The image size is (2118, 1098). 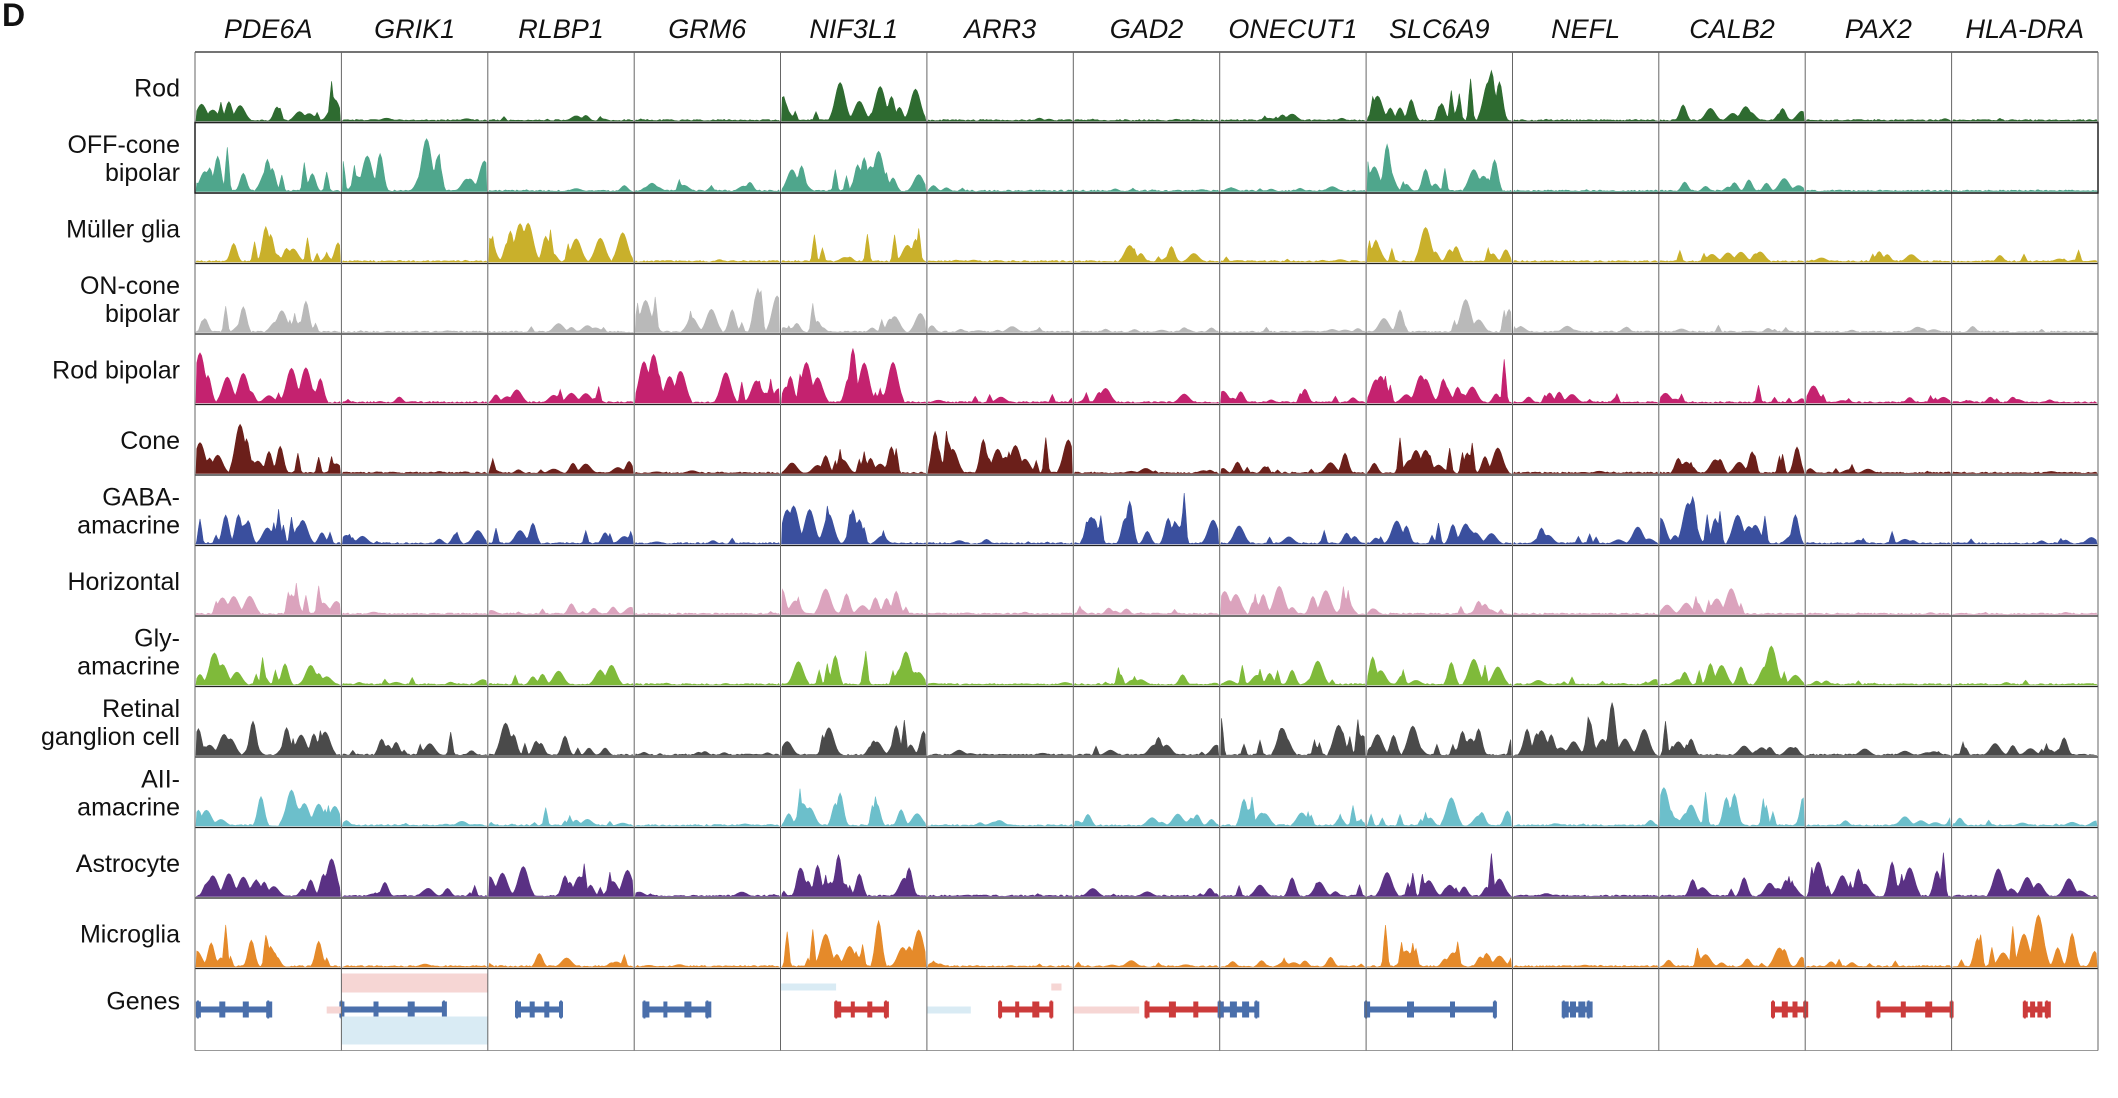 I want to click on panel-letter: D, so click(x=13, y=16).